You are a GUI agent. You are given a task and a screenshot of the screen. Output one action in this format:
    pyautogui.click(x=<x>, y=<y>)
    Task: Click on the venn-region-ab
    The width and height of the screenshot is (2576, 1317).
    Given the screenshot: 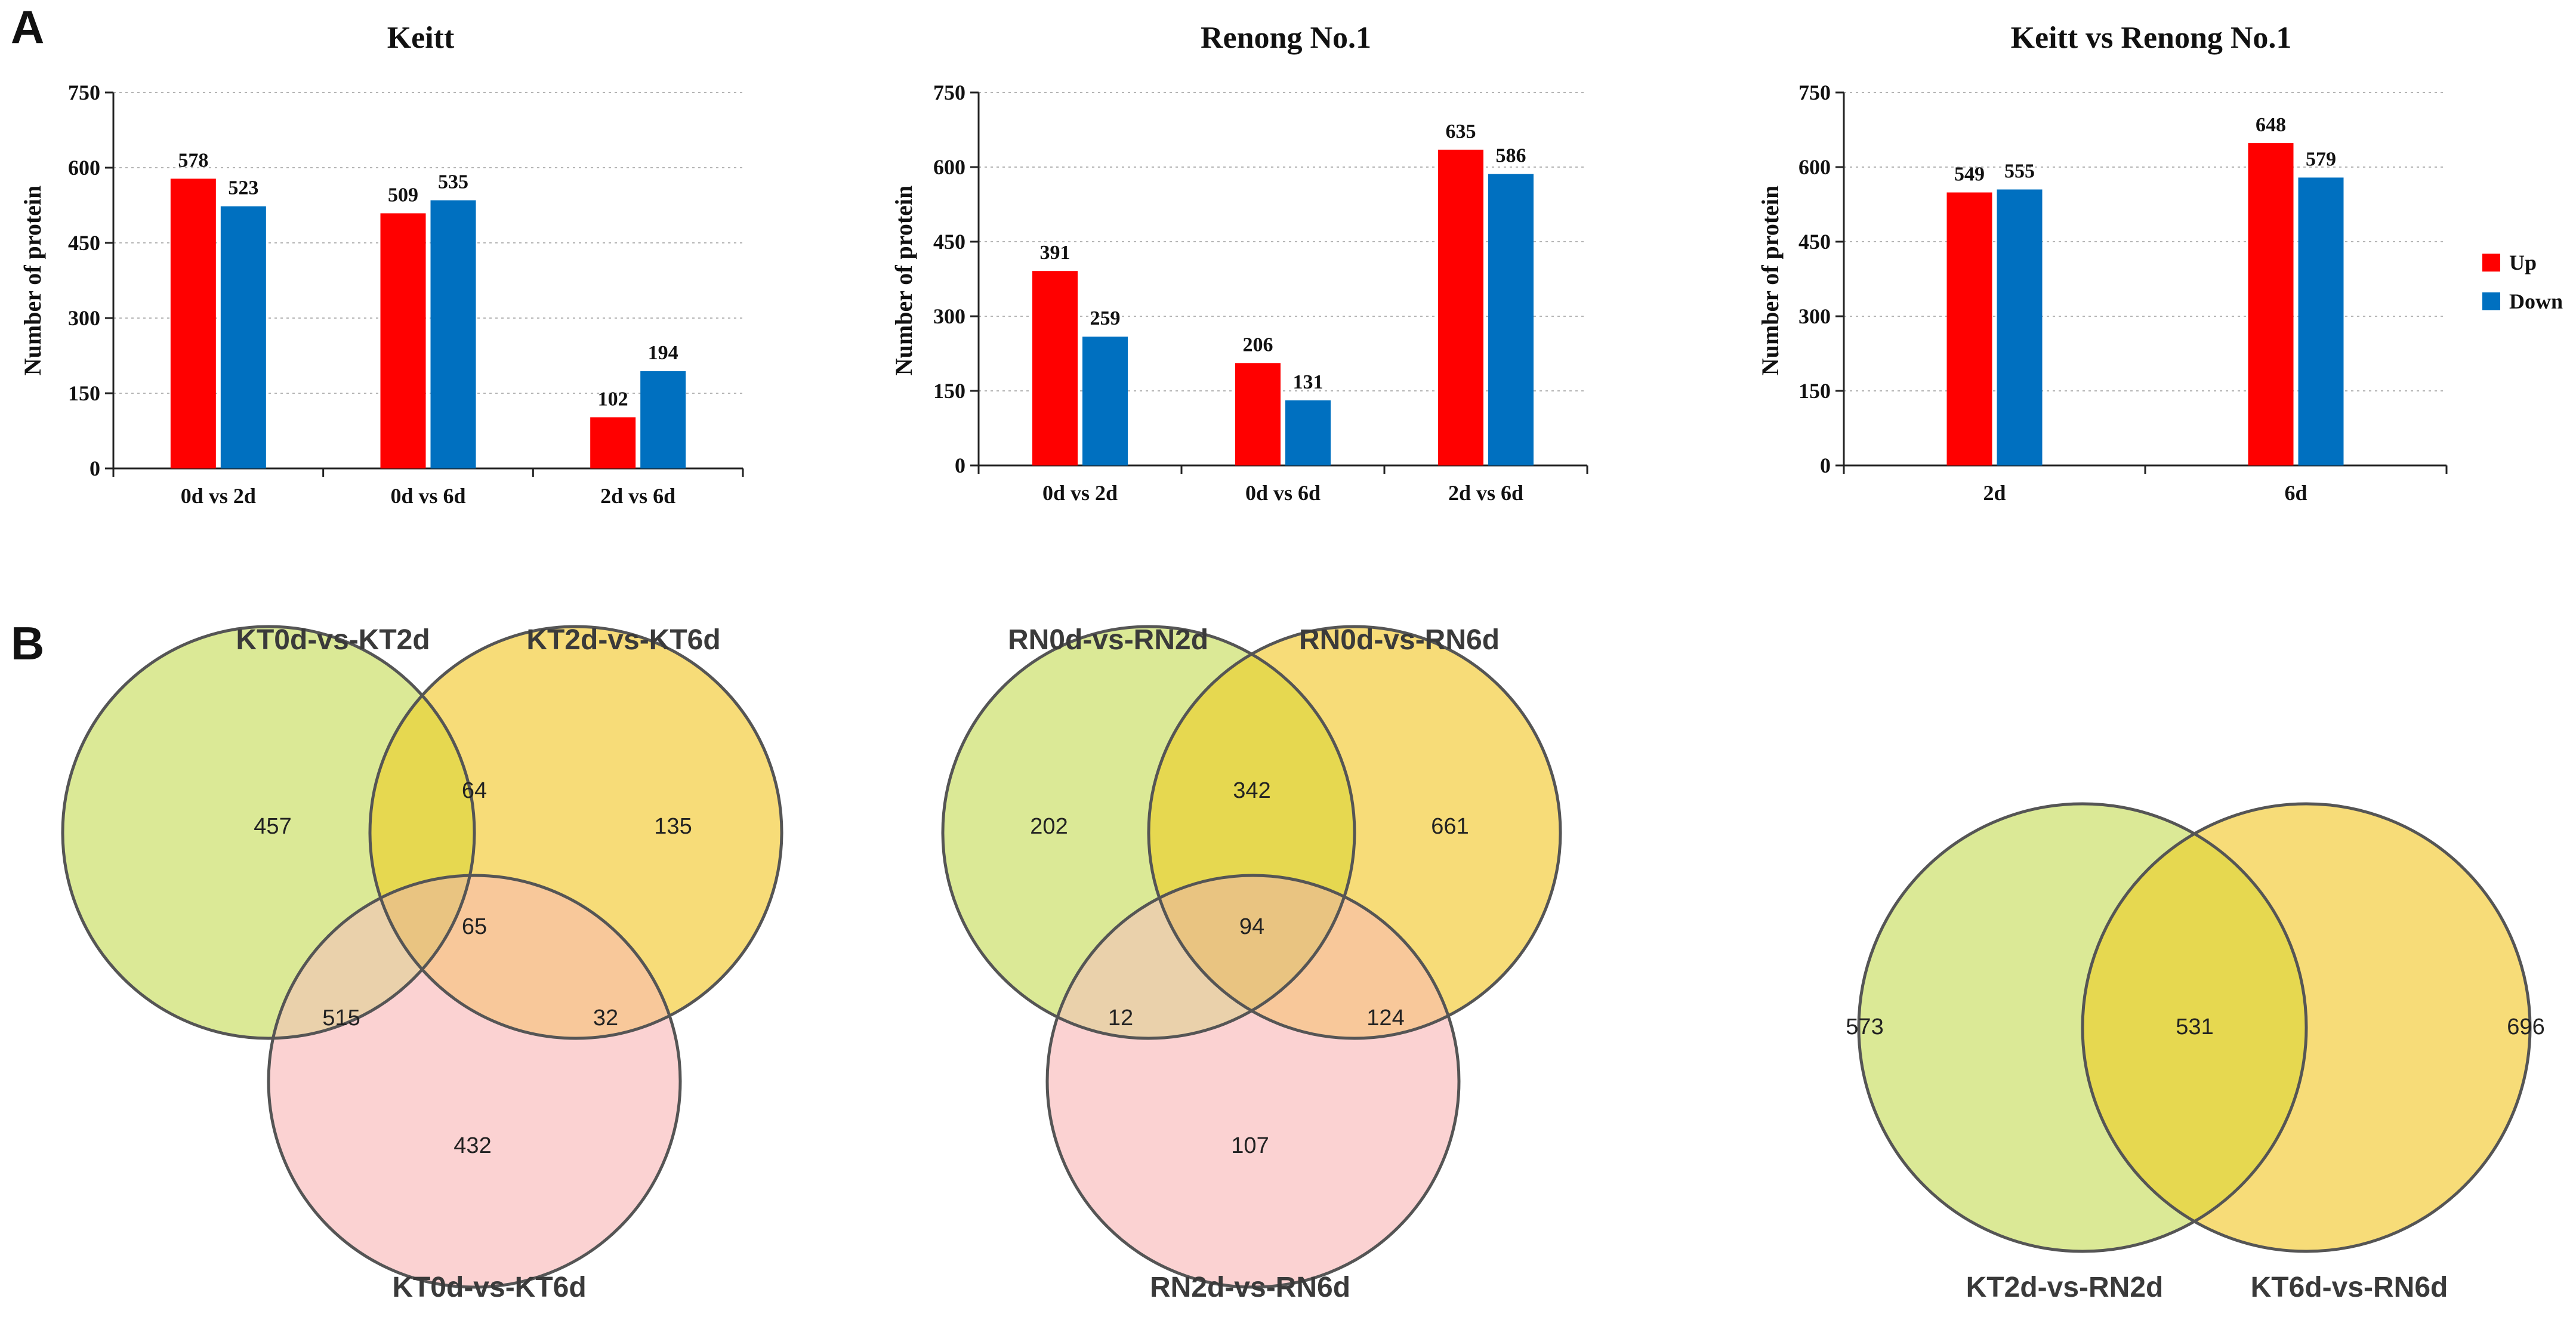 What is the action you would take?
    pyautogui.click(x=2194, y=1027)
    